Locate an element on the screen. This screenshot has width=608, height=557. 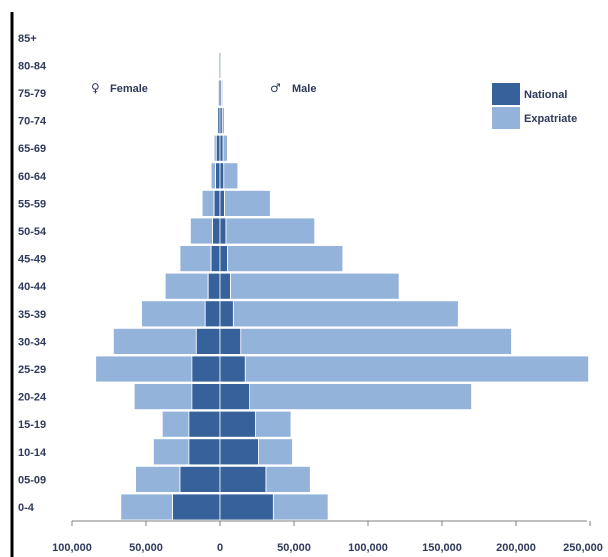
legend-label-national: National is located at coordinates (545, 95).